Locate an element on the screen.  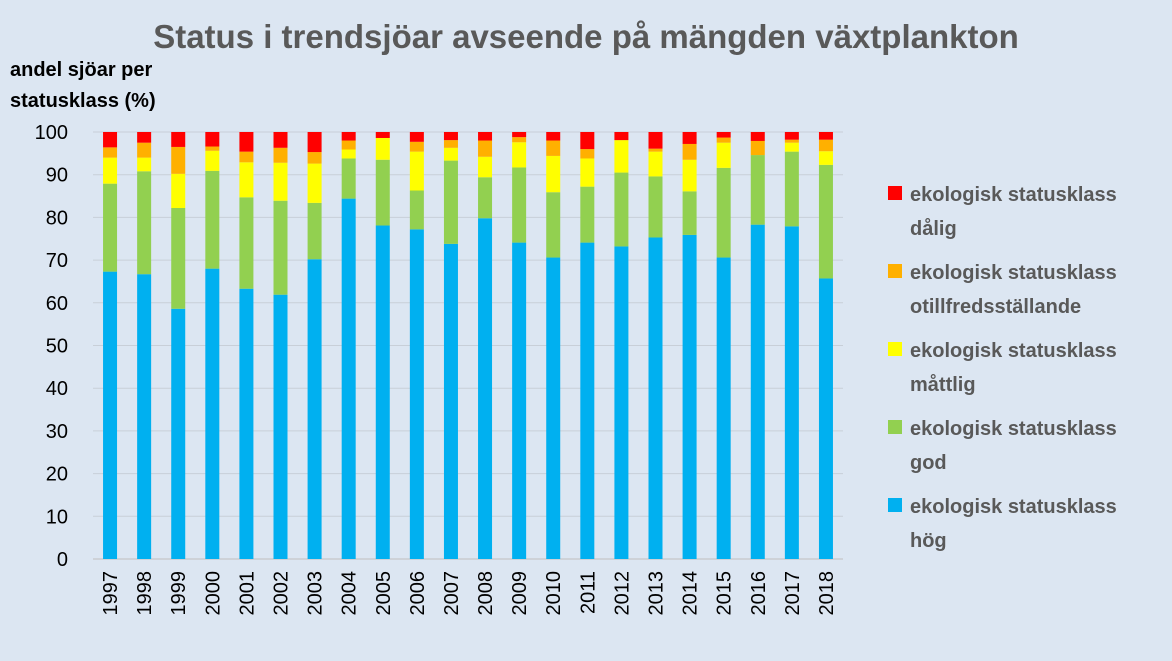
y-tick-label: 90 is located at coordinates (57, 176).